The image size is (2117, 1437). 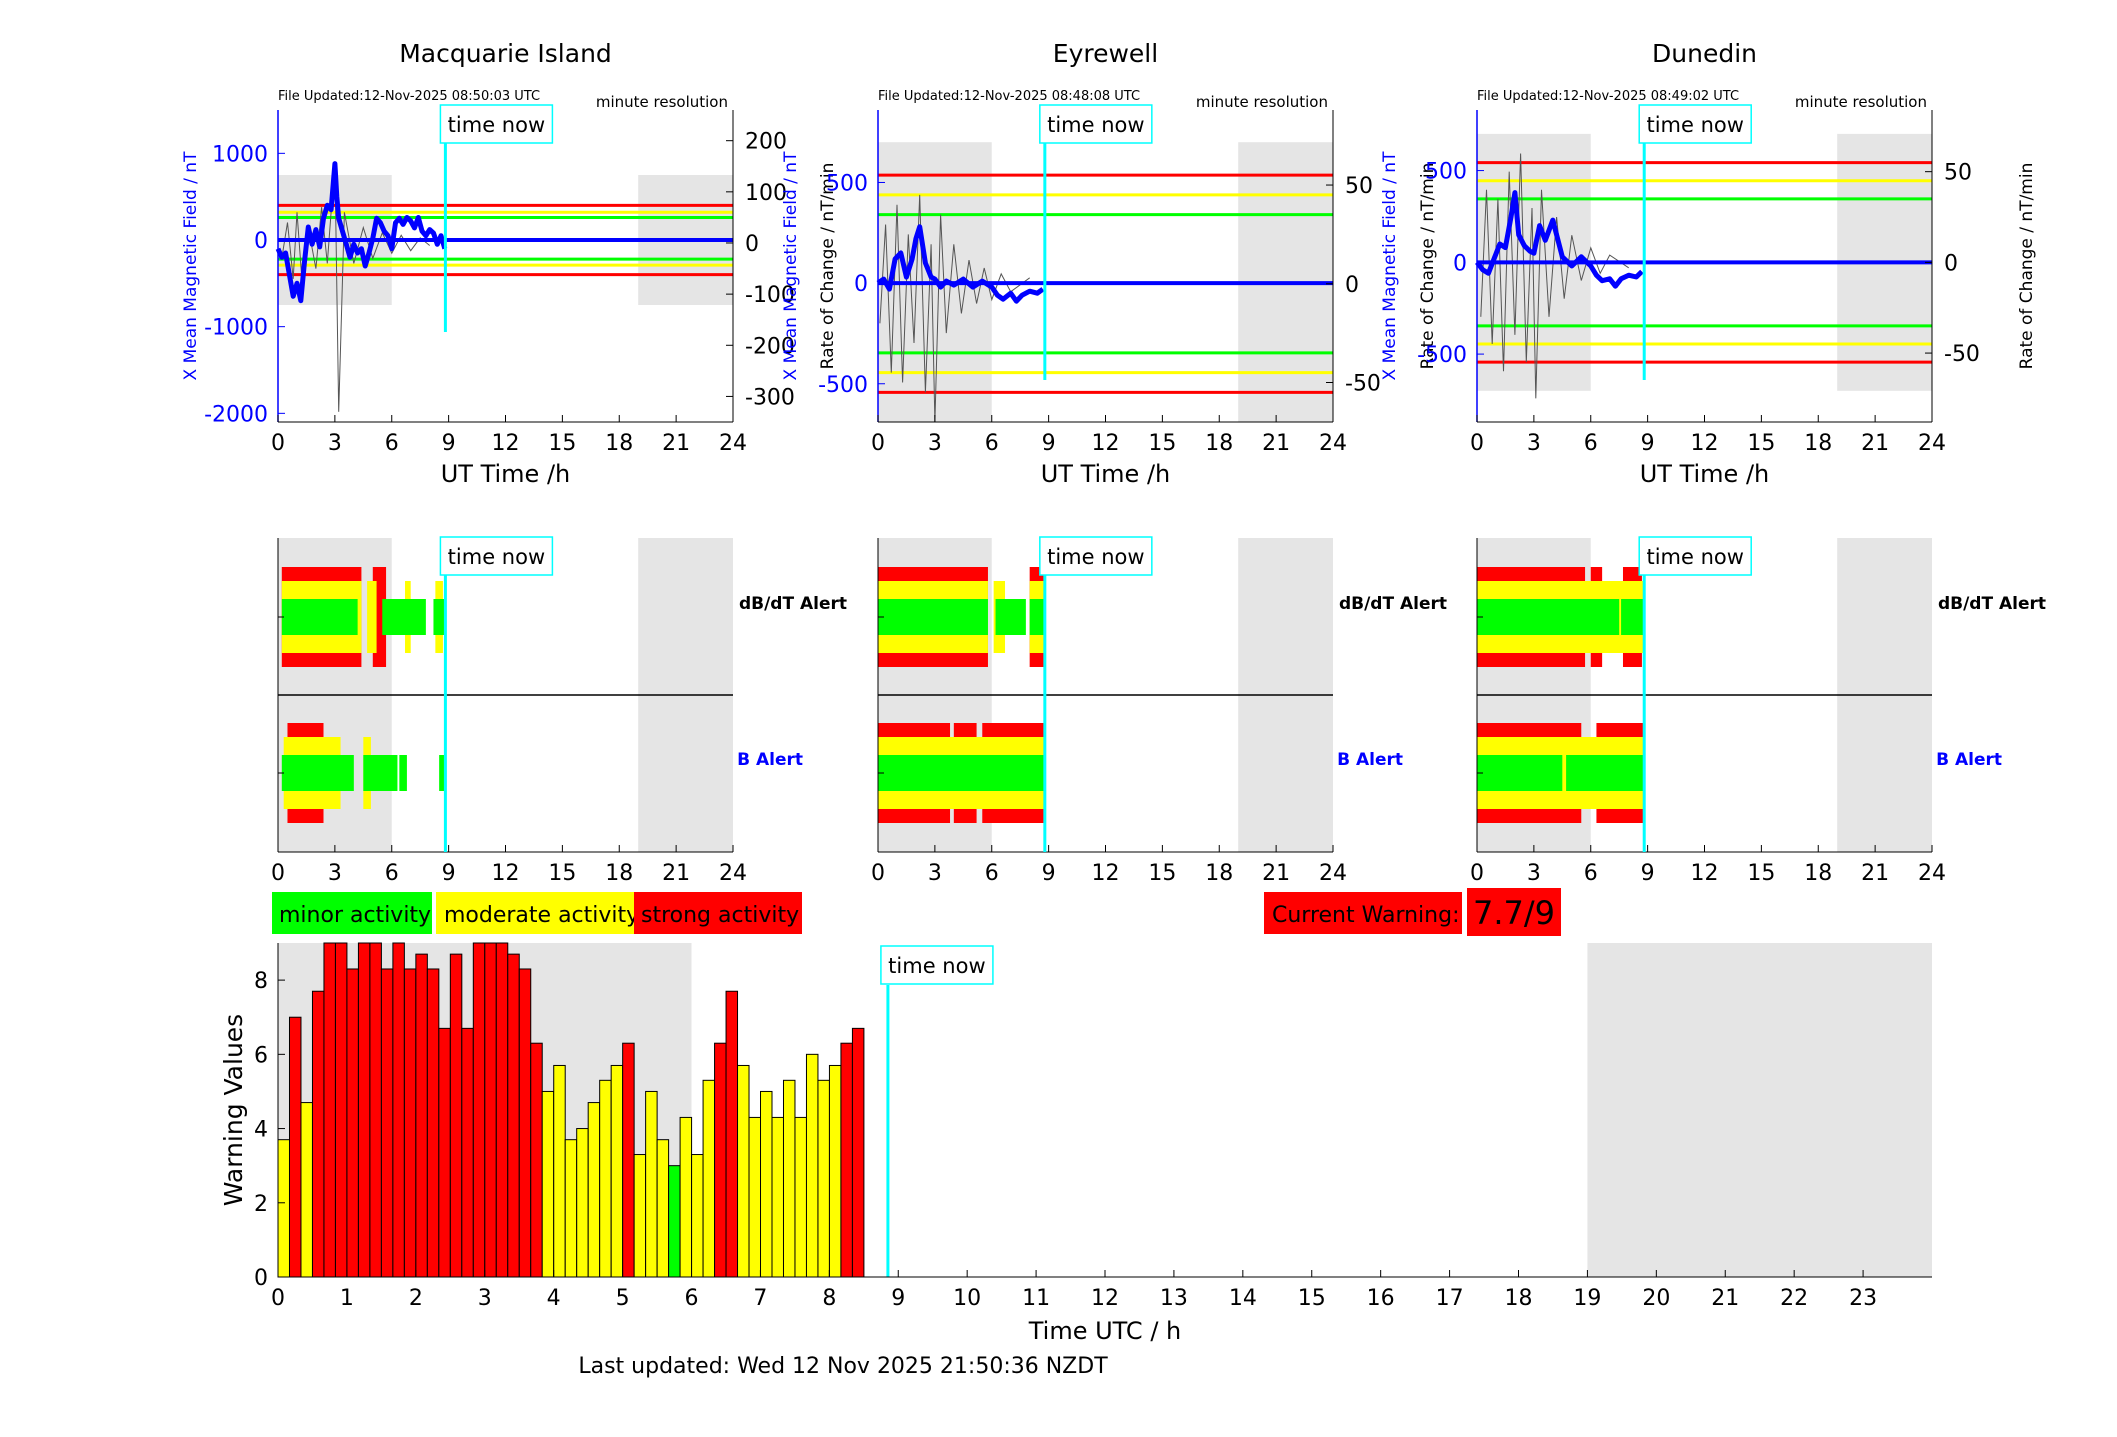 I want to click on rate-of-change-line, so click(x=1554, y=276).